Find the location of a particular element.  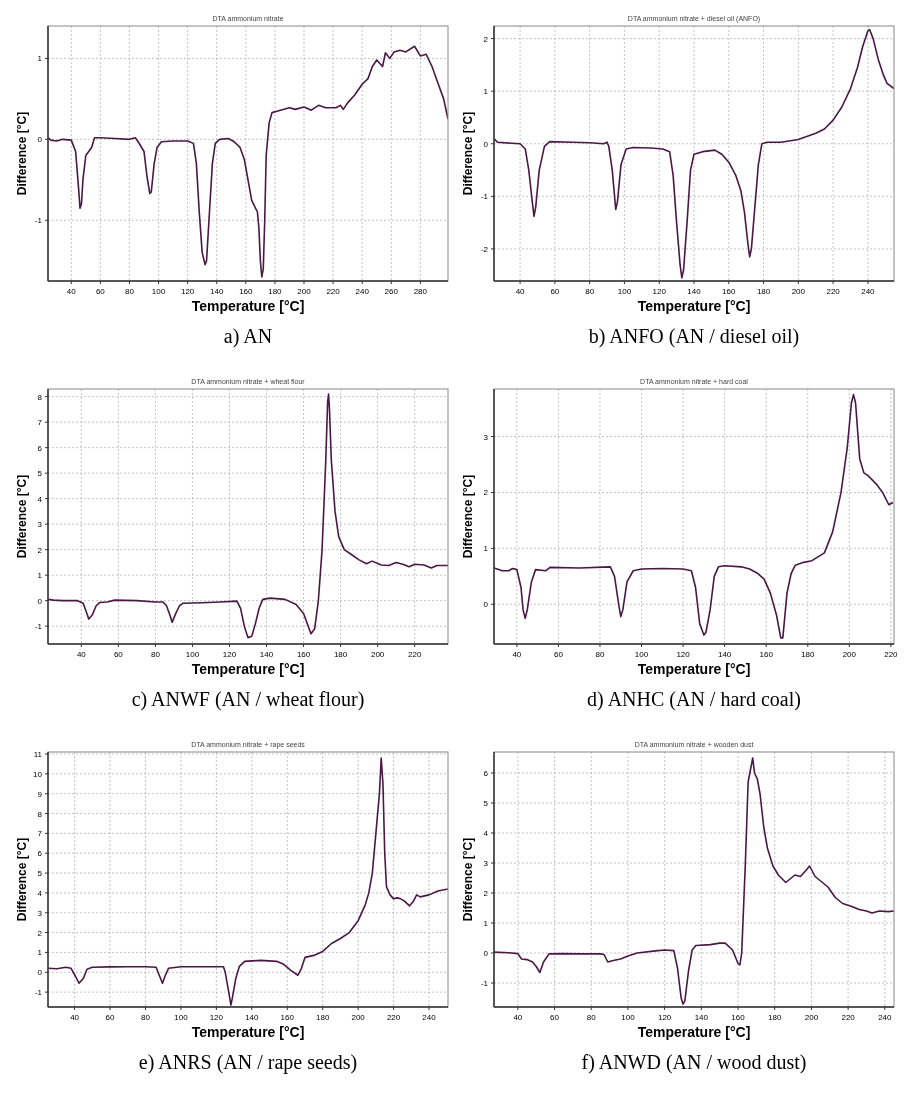

text: d) ANHC (AN / hard coal) is located at coordinates (694, 699).